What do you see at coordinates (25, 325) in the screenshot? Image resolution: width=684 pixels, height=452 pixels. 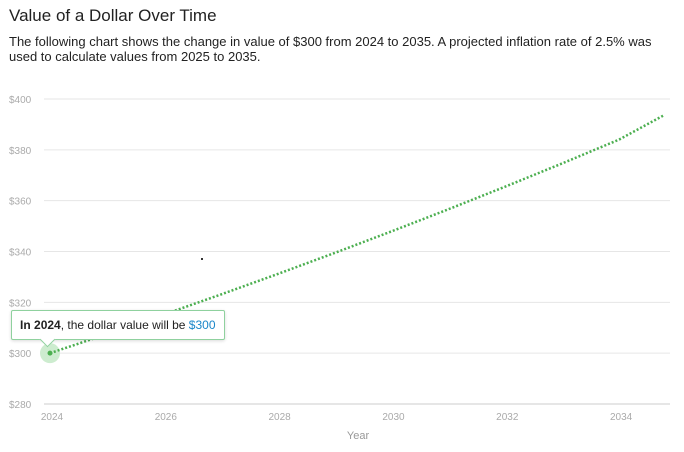 I see `tooltip-prefix: In` at bounding box center [25, 325].